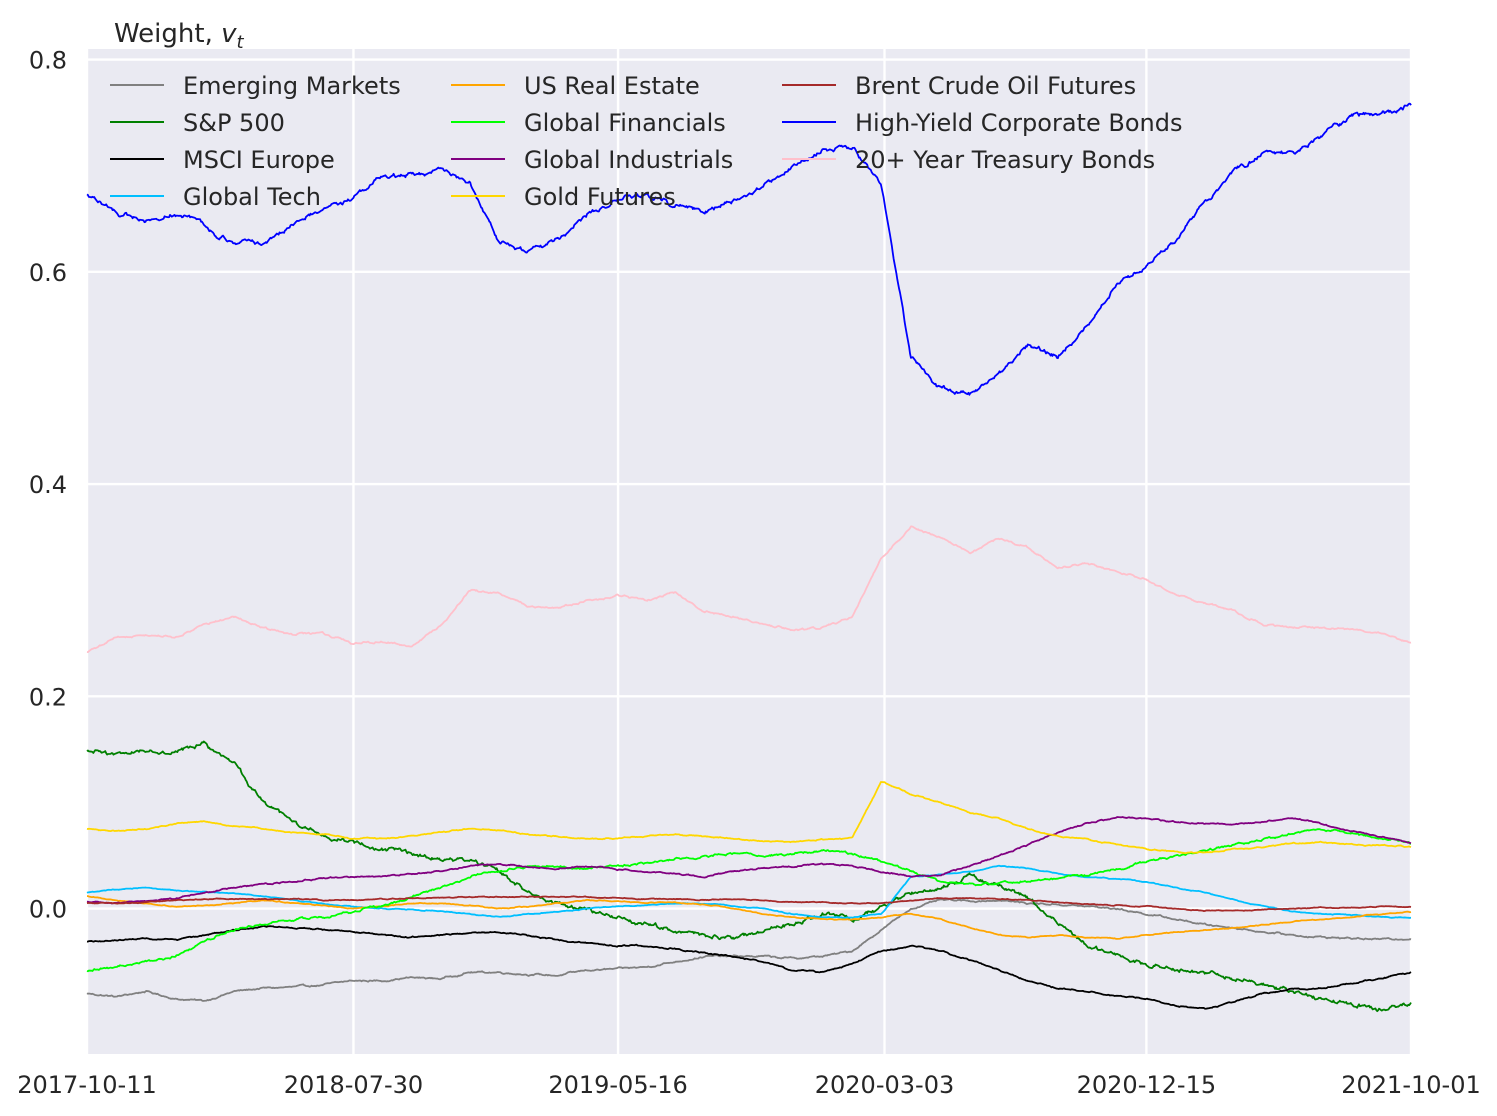  I want to click on legend-label: S&P 500, so click(234, 123).